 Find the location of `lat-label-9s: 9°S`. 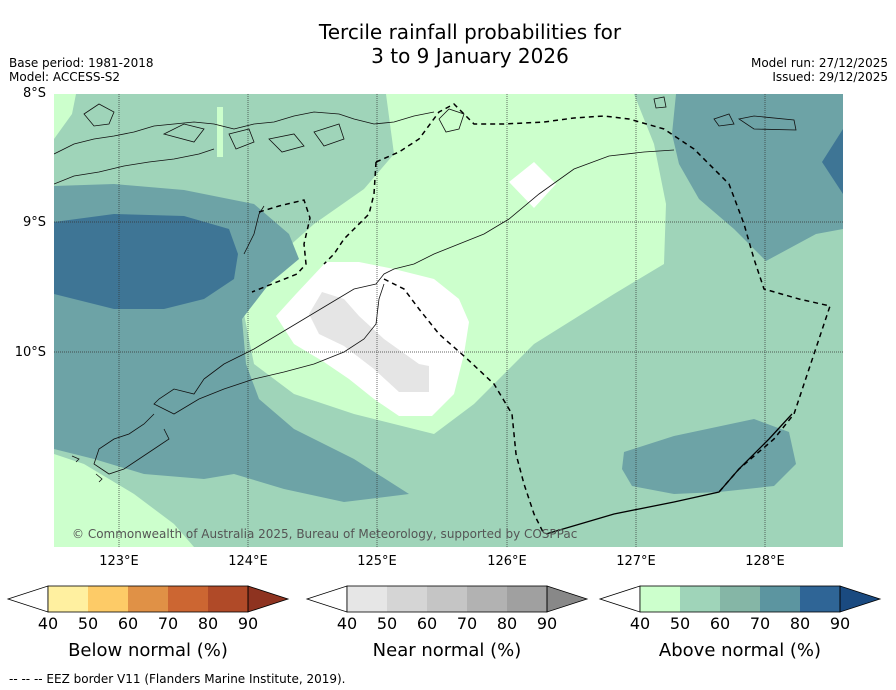

lat-label-9s: 9°S is located at coordinates (34, 222).